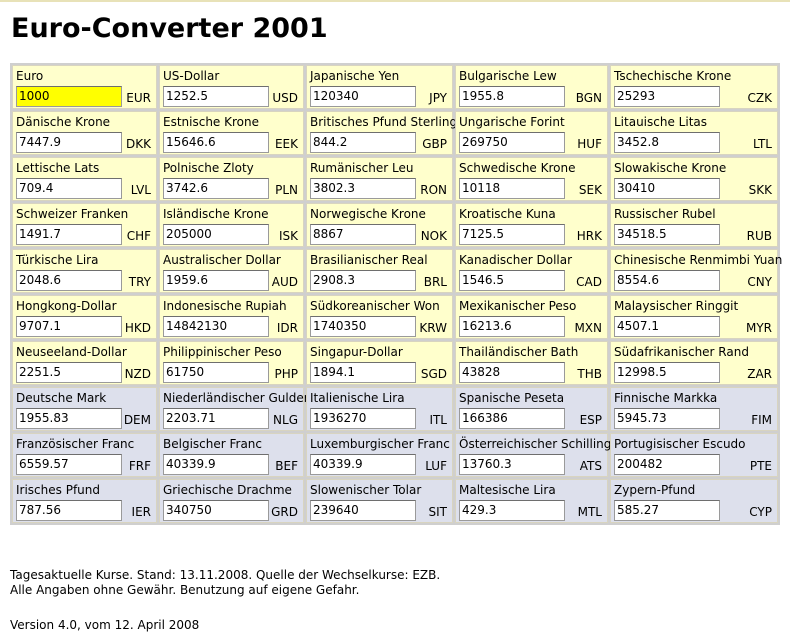 The height and width of the screenshot is (635, 790). I want to click on currency-cell-aud: Australischer Dollar 1959.6 AUD, so click(231, 271).